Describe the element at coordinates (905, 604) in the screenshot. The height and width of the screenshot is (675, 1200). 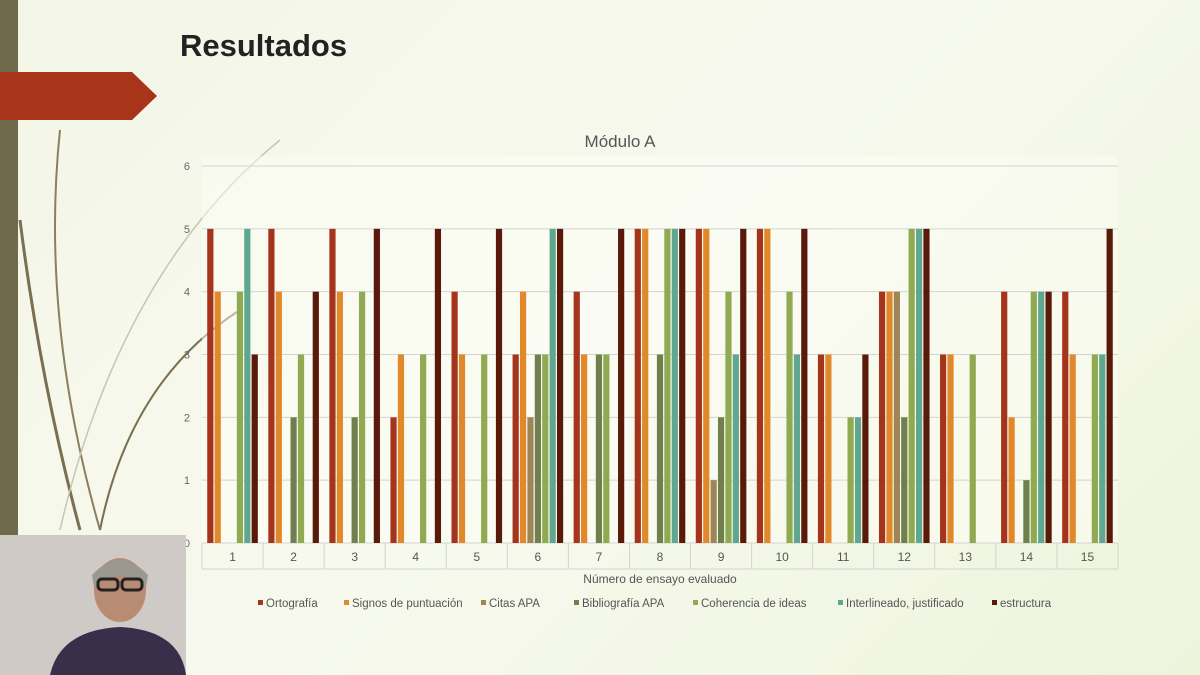
I see `legend-entry: Interlineado, justificado` at that location.